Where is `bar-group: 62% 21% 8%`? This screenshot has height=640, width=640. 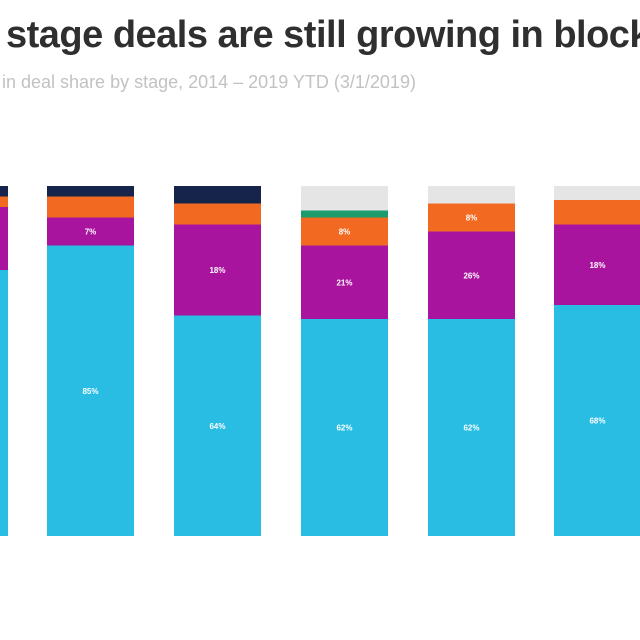 bar-group: 62% 21% 8% is located at coordinates (344, 361).